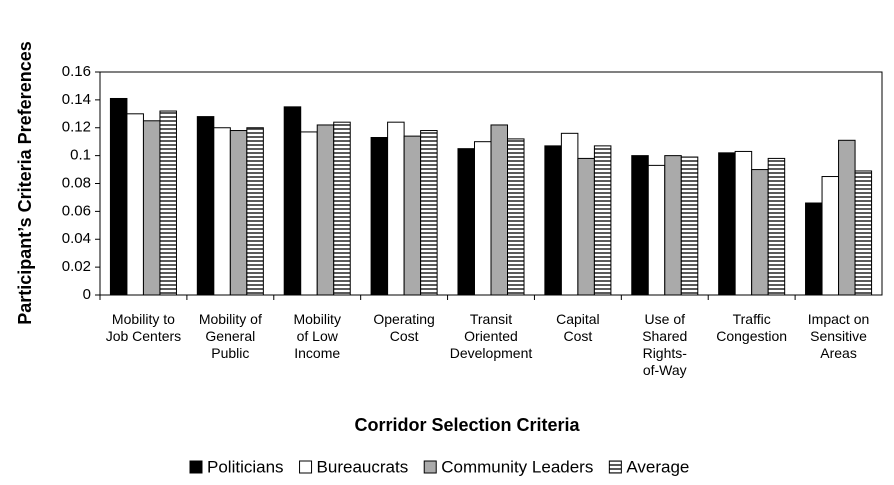 The image size is (894, 485). I want to click on legend-label: Politicians, so click(245, 466).